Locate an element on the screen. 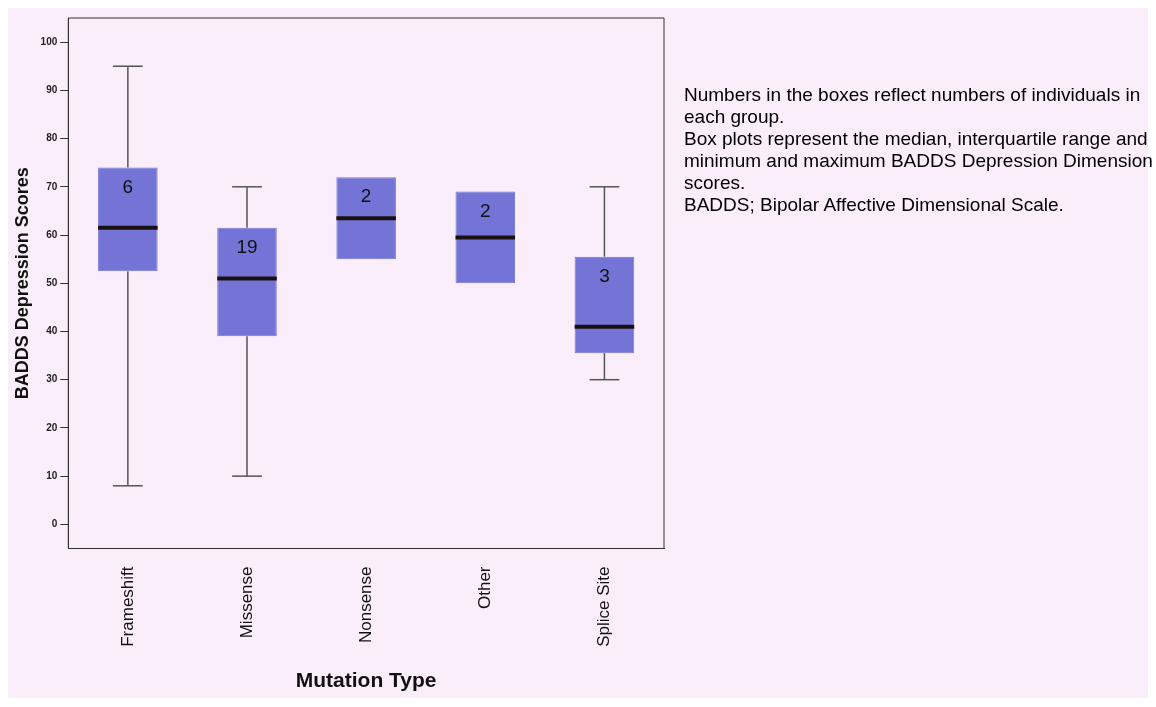 The width and height of the screenshot is (1156, 707). y-tick-label: 100 is located at coordinates (49, 41).